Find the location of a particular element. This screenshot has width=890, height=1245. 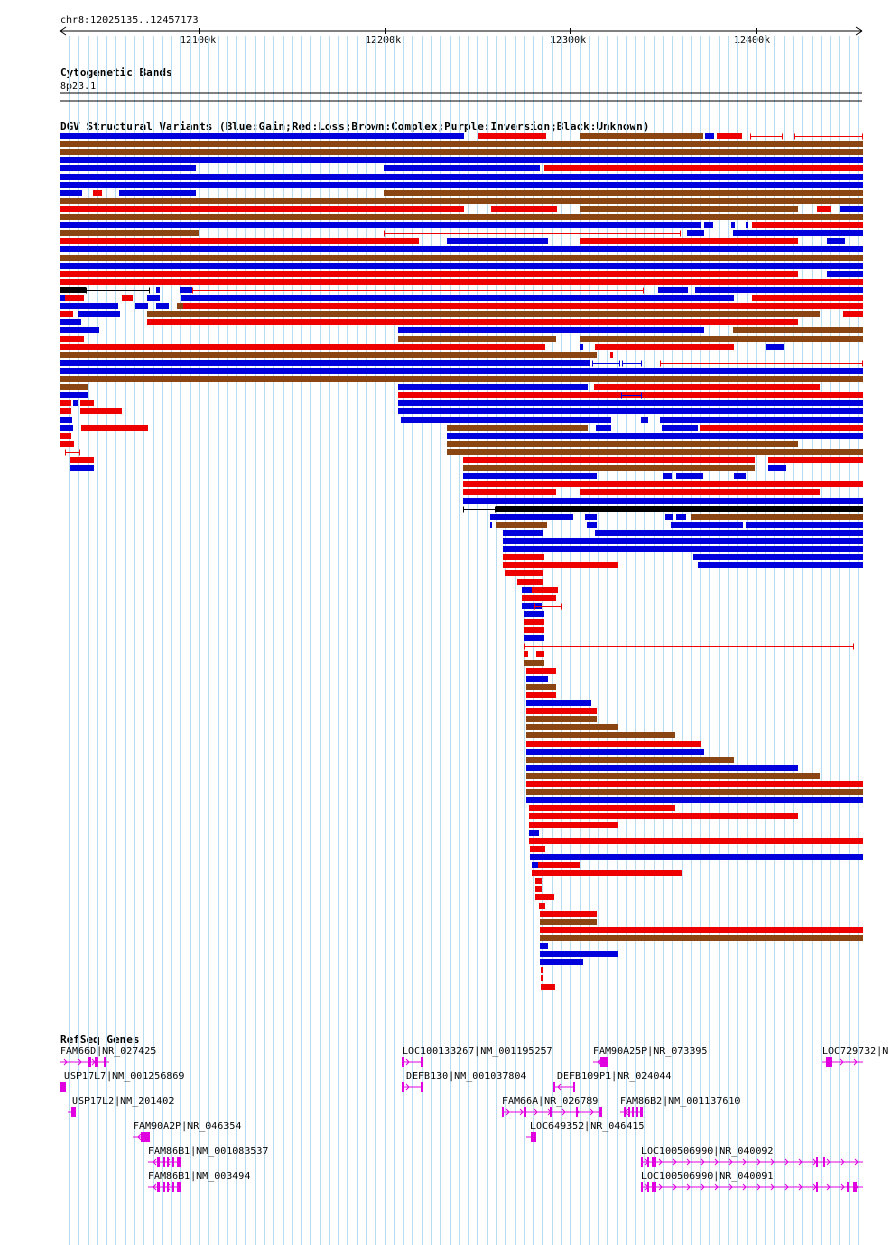

gene-label: FAM66A|NR_026789 is located at coordinates (550, 1101).